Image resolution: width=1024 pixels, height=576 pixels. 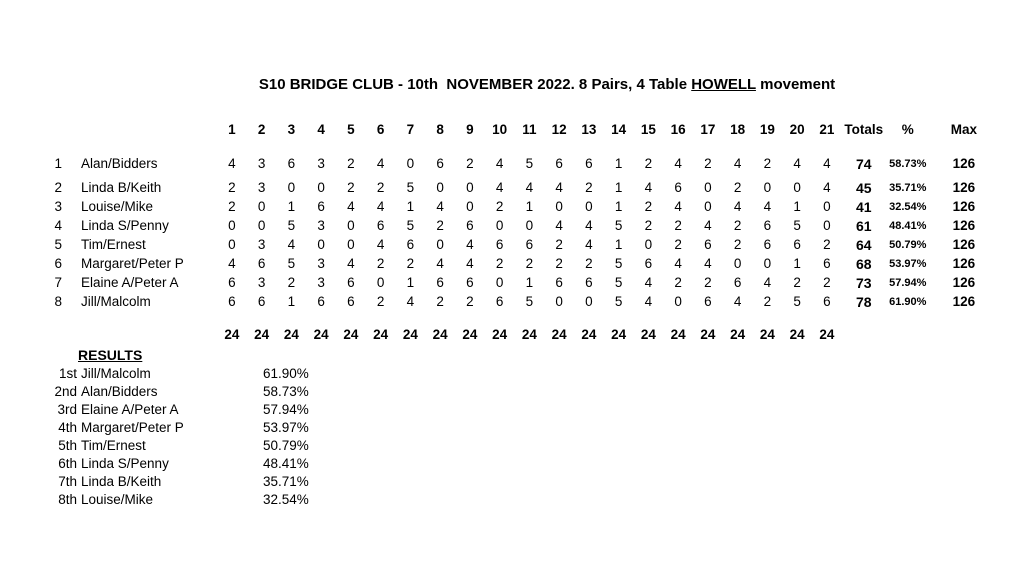 I want to click on pair-number: 8, so click(x=58, y=301).